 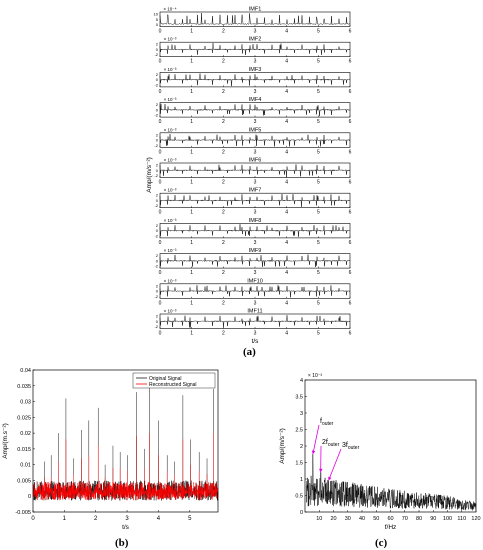 What do you see at coordinates (25, 403) in the screenshot?
I see `panel-b-ytick-label: 0.03` at bounding box center [25, 403].